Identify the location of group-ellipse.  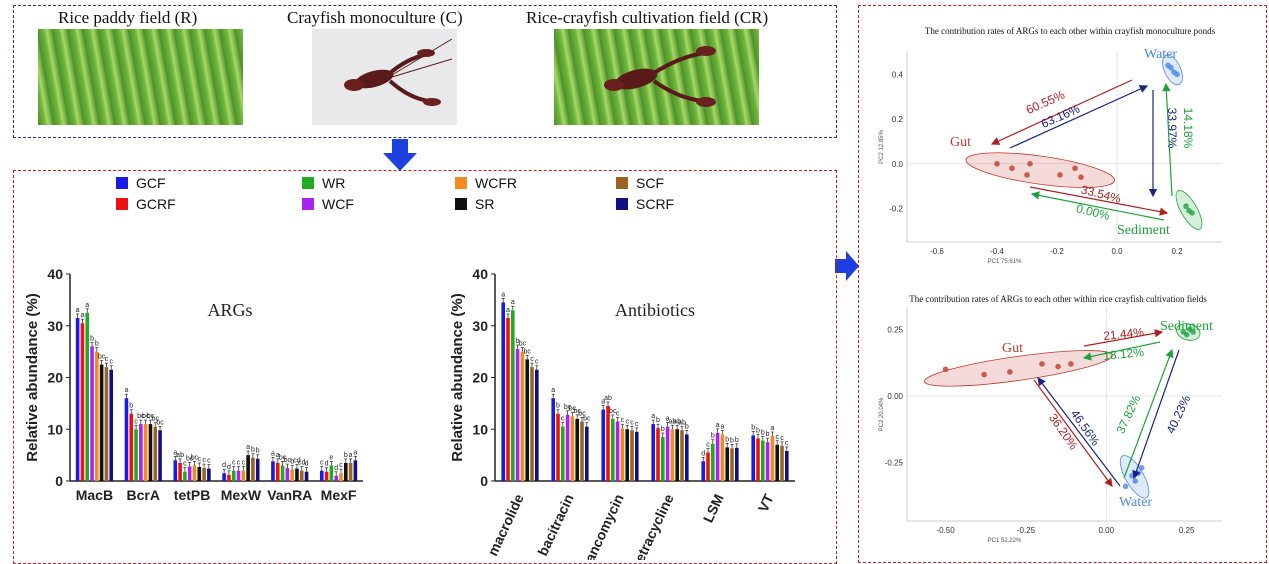
(1018, 368).